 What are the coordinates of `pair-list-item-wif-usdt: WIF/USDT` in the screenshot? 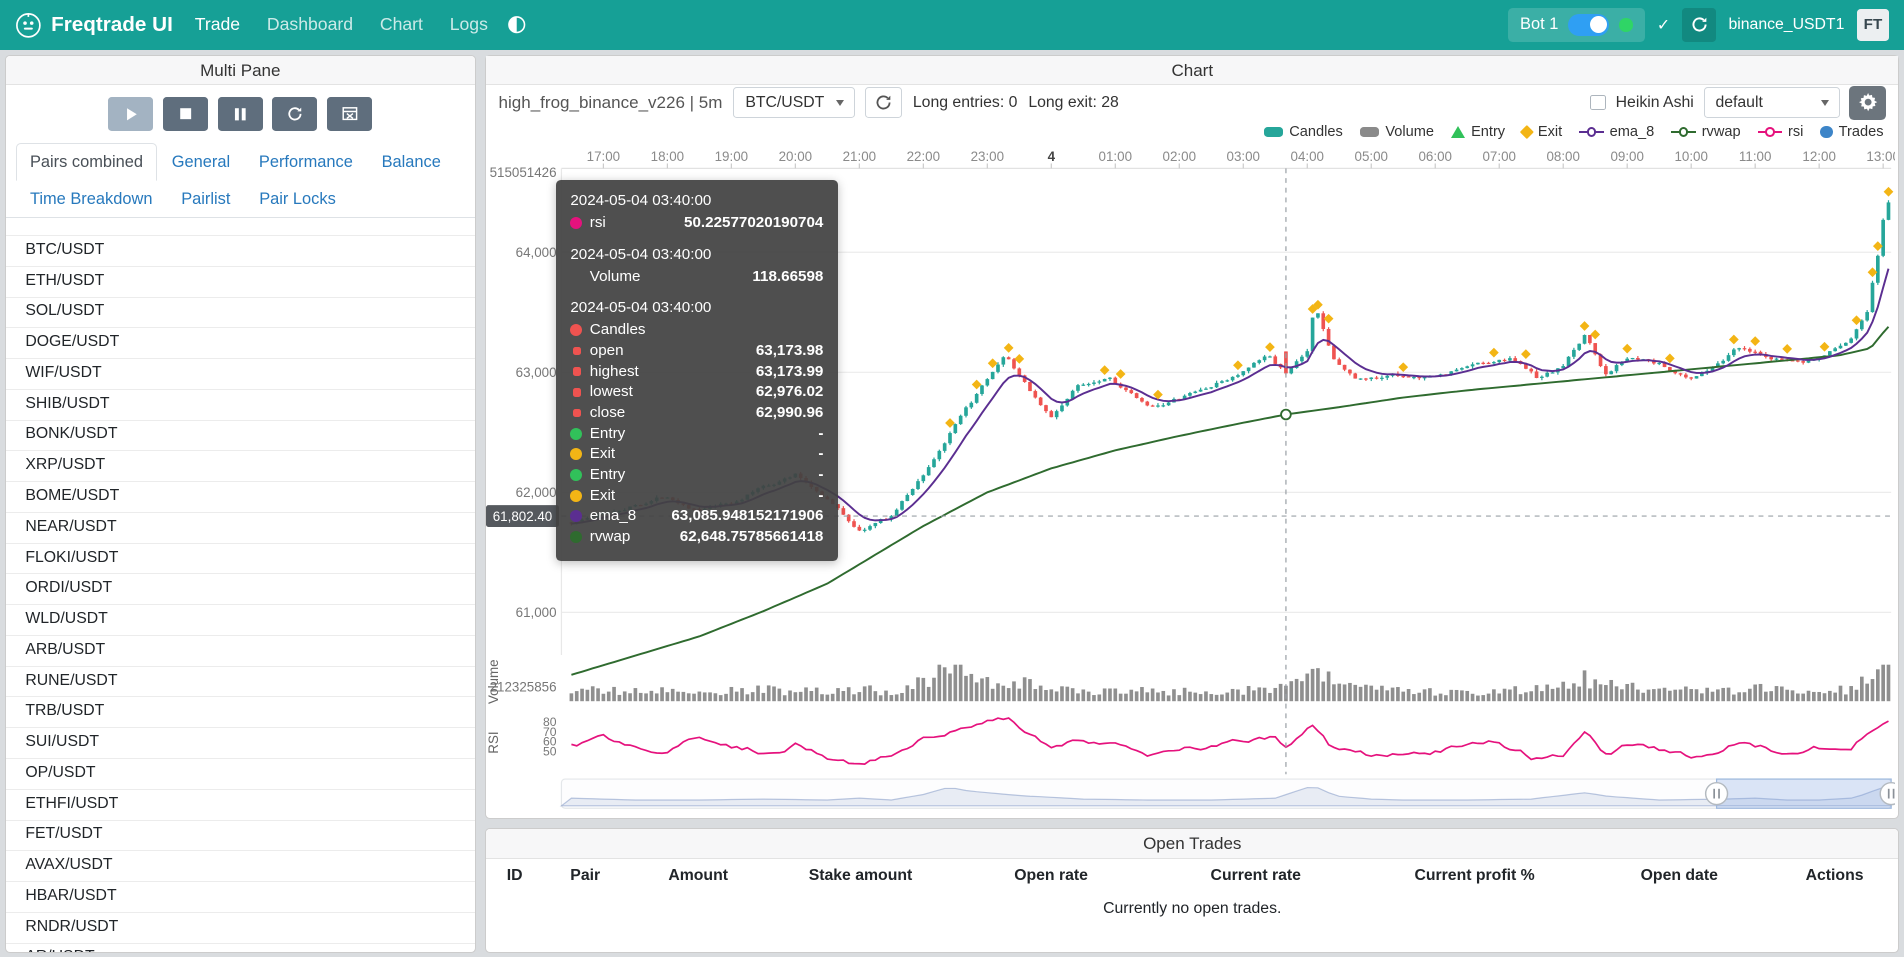 It's located at (240, 374).